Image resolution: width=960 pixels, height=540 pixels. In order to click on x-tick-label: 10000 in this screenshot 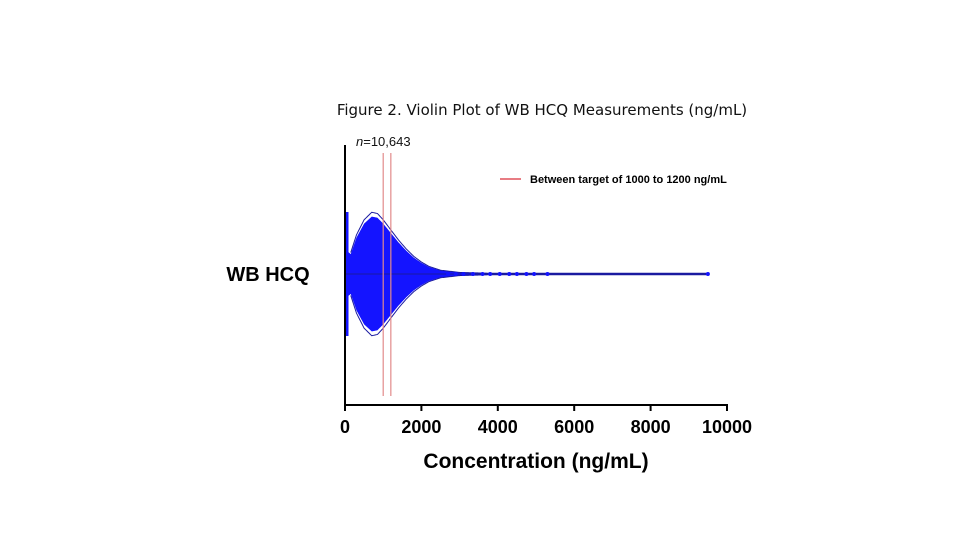, I will do `click(727, 427)`.